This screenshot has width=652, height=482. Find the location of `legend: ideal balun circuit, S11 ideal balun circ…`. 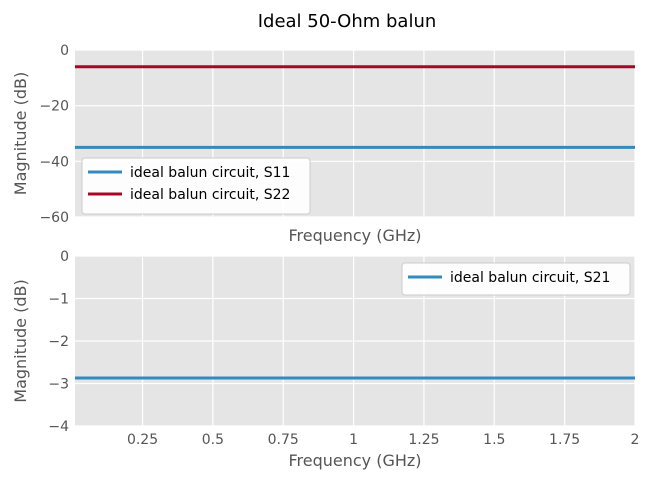

legend: ideal balun circuit, S11 ideal balun circ… is located at coordinates (196, 186).